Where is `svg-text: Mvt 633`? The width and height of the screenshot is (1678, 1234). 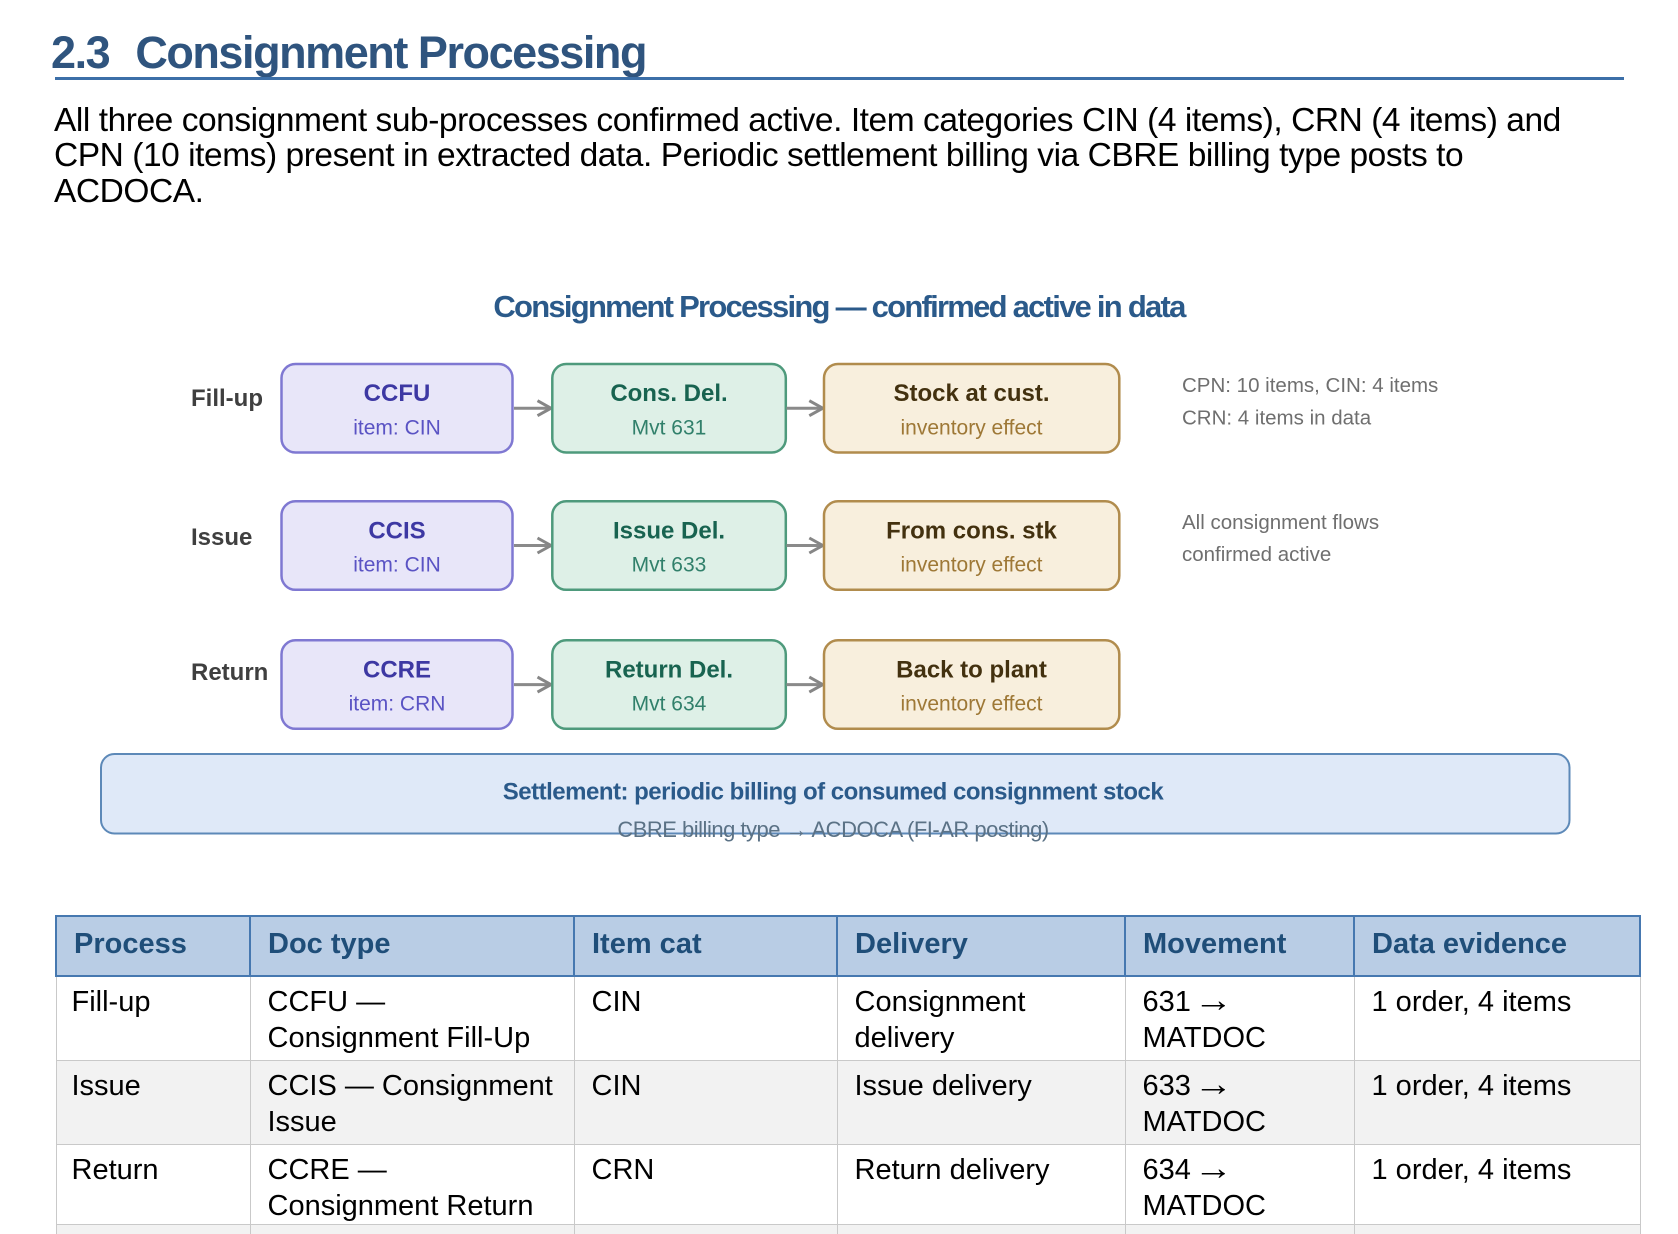 svg-text: Mvt 633 is located at coordinates (669, 565).